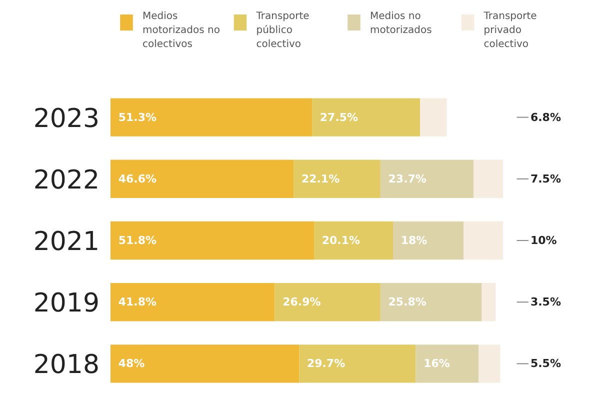 The height and width of the screenshot is (400, 589). Describe the element at coordinates (407, 302) in the screenshot. I see `data-label: 25.8%` at that location.